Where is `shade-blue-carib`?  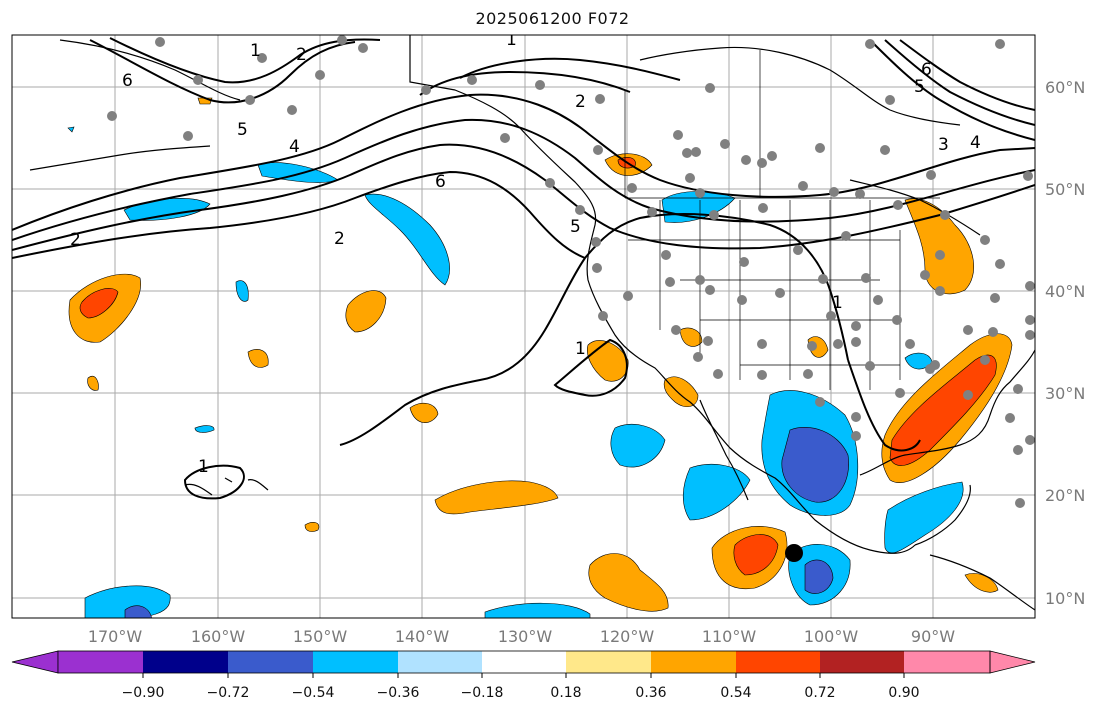
shade-blue-carib is located at coordinates (924, 517).